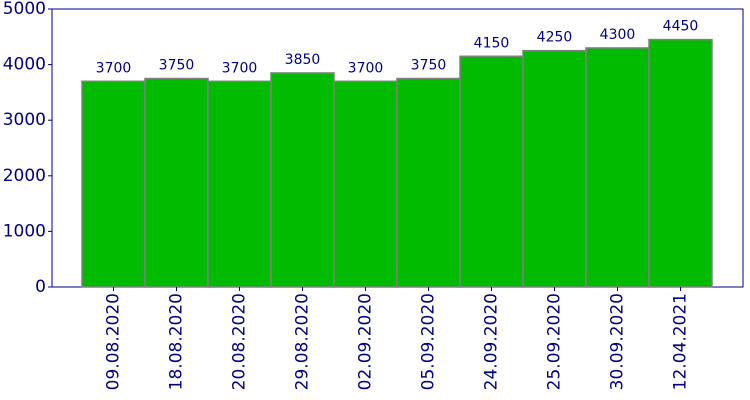  Describe the element at coordinates (681, 27) in the screenshot. I see `value-label: 4450` at that location.